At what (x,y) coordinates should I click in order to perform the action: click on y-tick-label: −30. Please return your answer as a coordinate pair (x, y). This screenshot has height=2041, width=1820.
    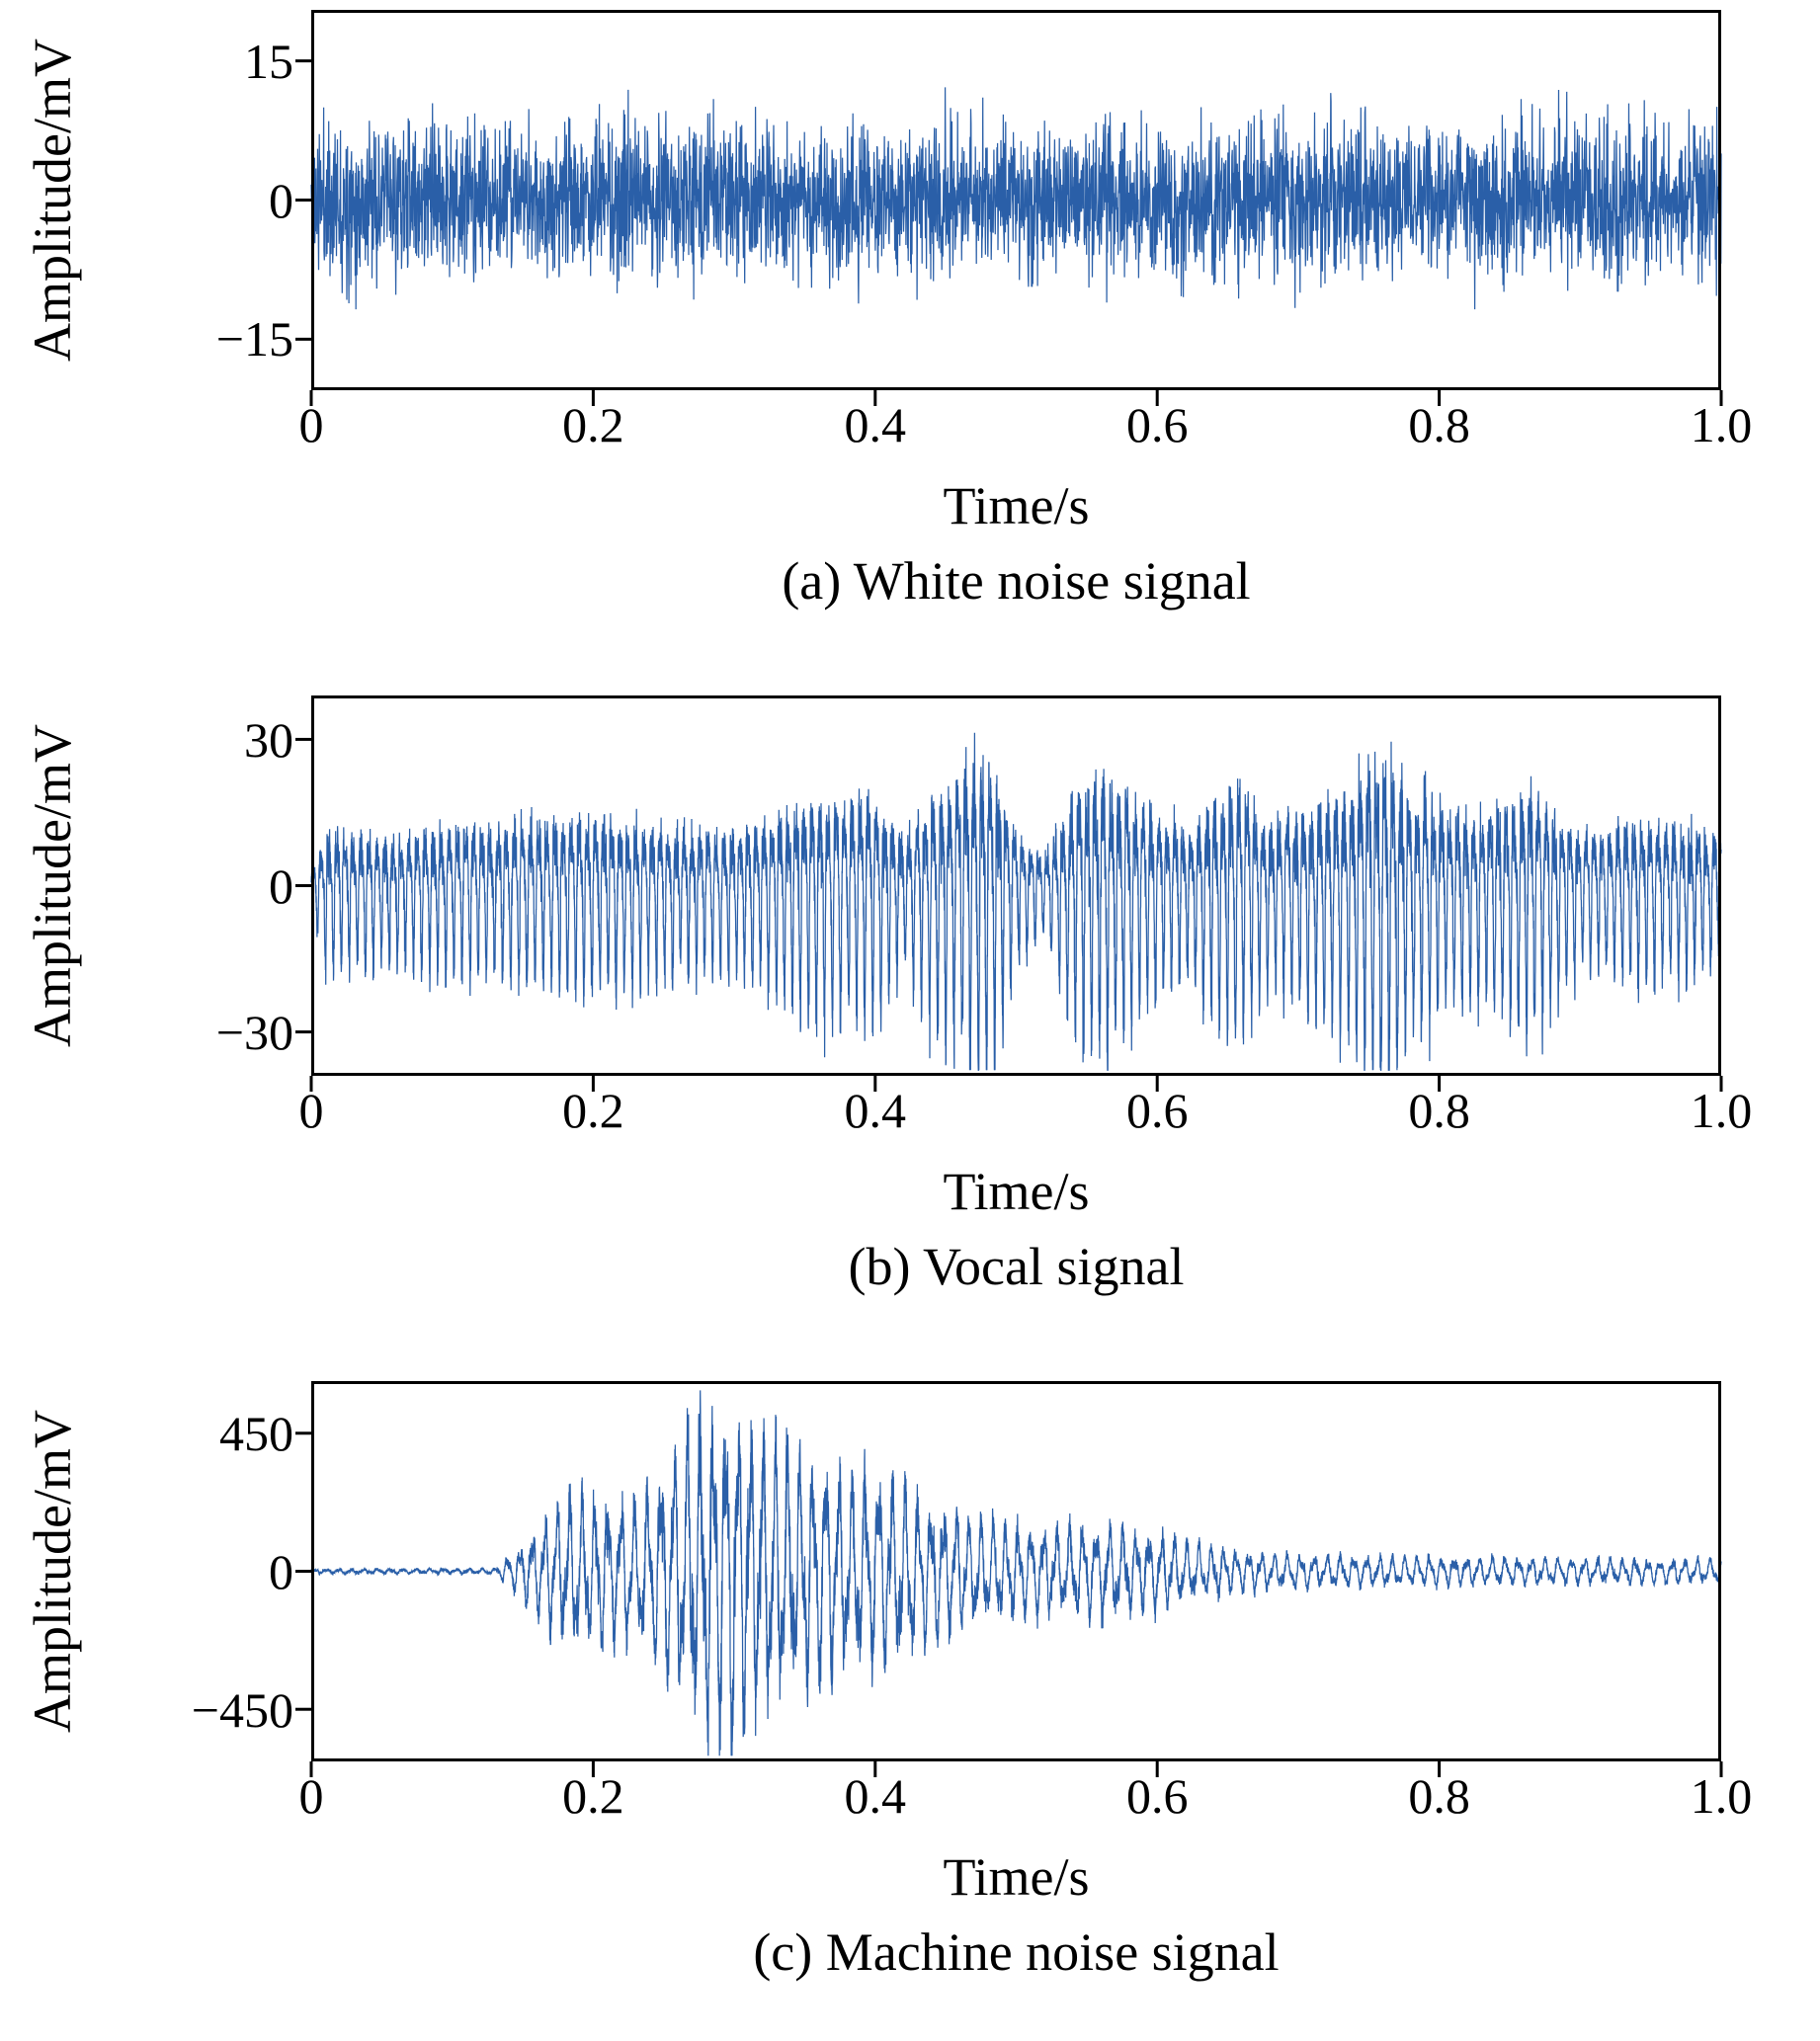
    Looking at the image, I should click on (254, 1032).